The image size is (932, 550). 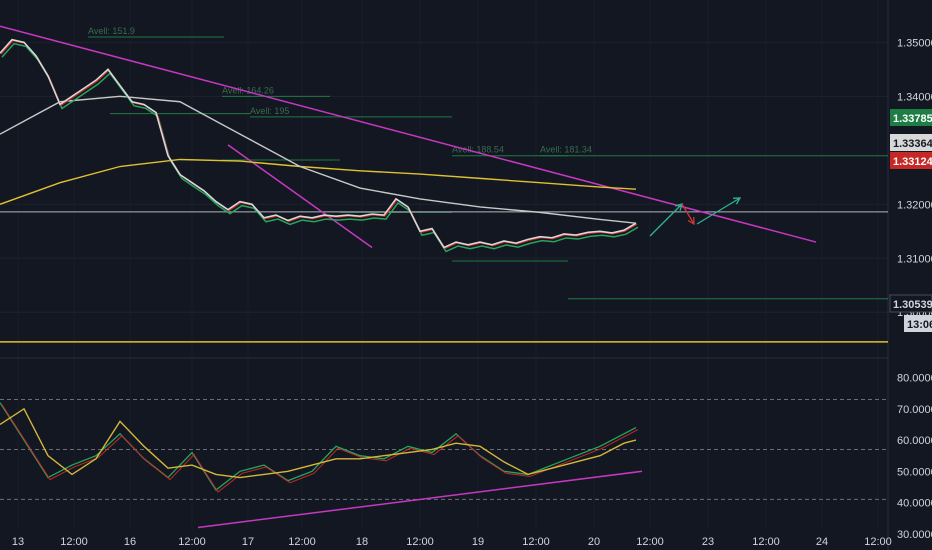 What do you see at coordinates (478, 150) in the screenshot?
I see `level-label: Avell: 188.54` at bounding box center [478, 150].